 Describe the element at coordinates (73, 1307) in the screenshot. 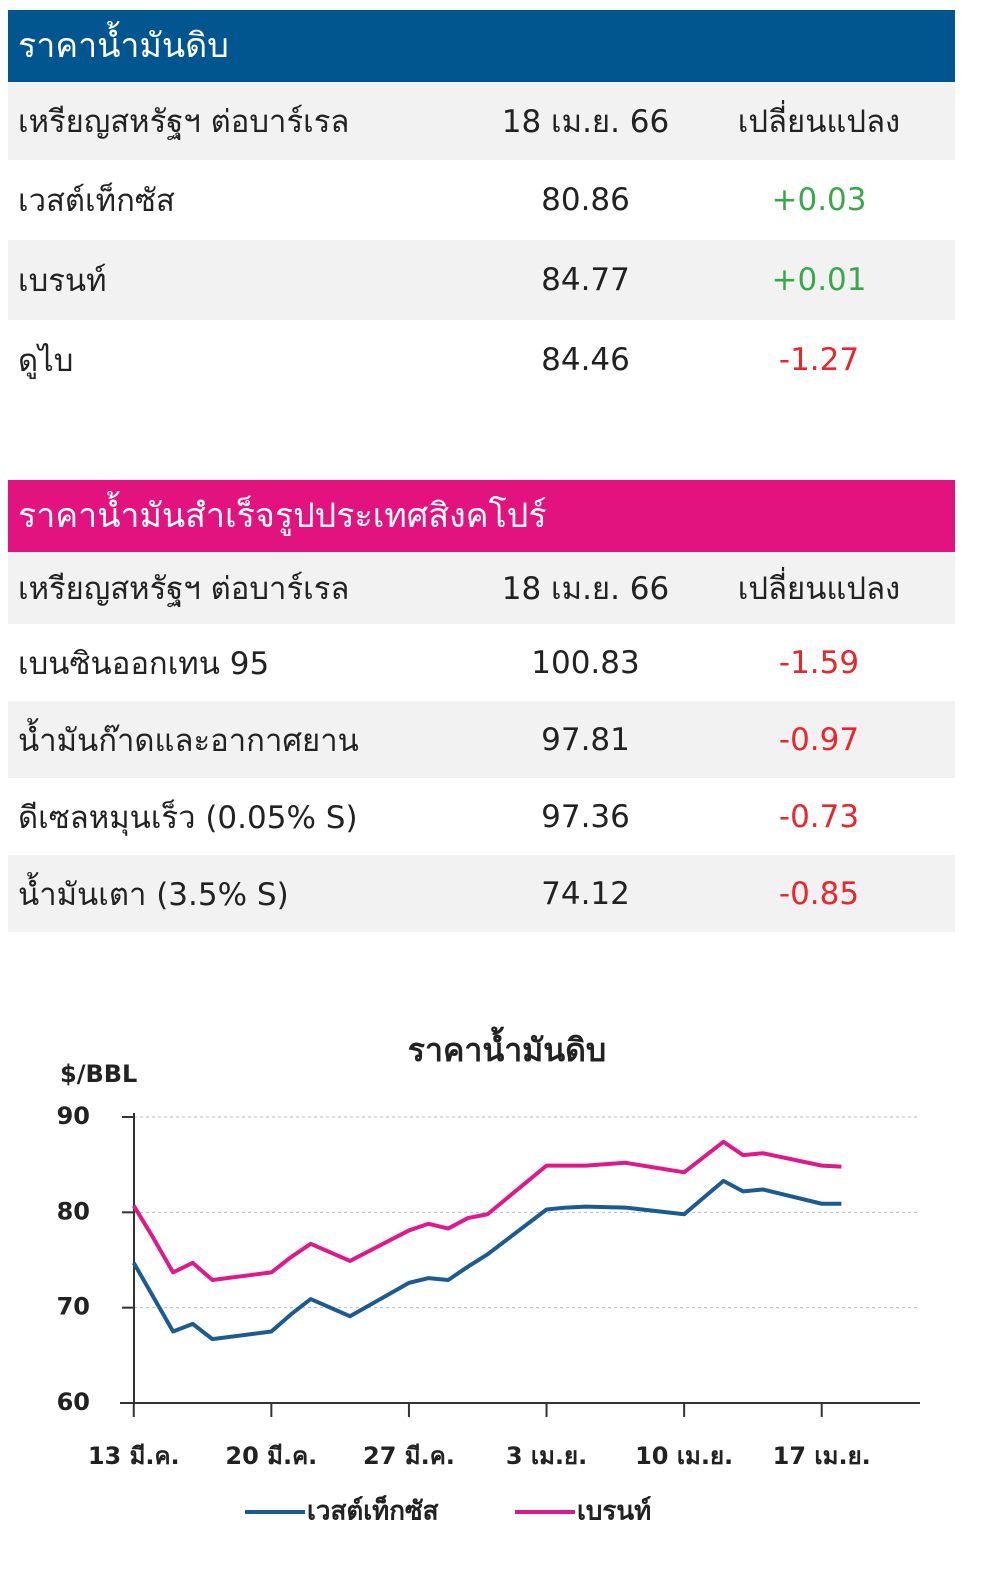

I see `y-tick-label: 70` at that location.